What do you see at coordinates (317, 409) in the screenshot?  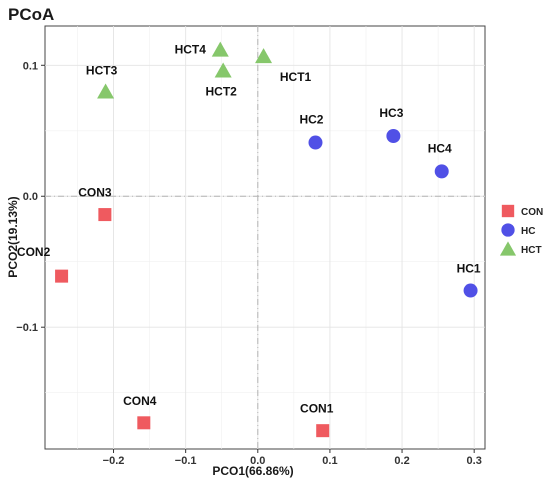 I see `point-label-con1: CON1` at bounding box center [317, 409].